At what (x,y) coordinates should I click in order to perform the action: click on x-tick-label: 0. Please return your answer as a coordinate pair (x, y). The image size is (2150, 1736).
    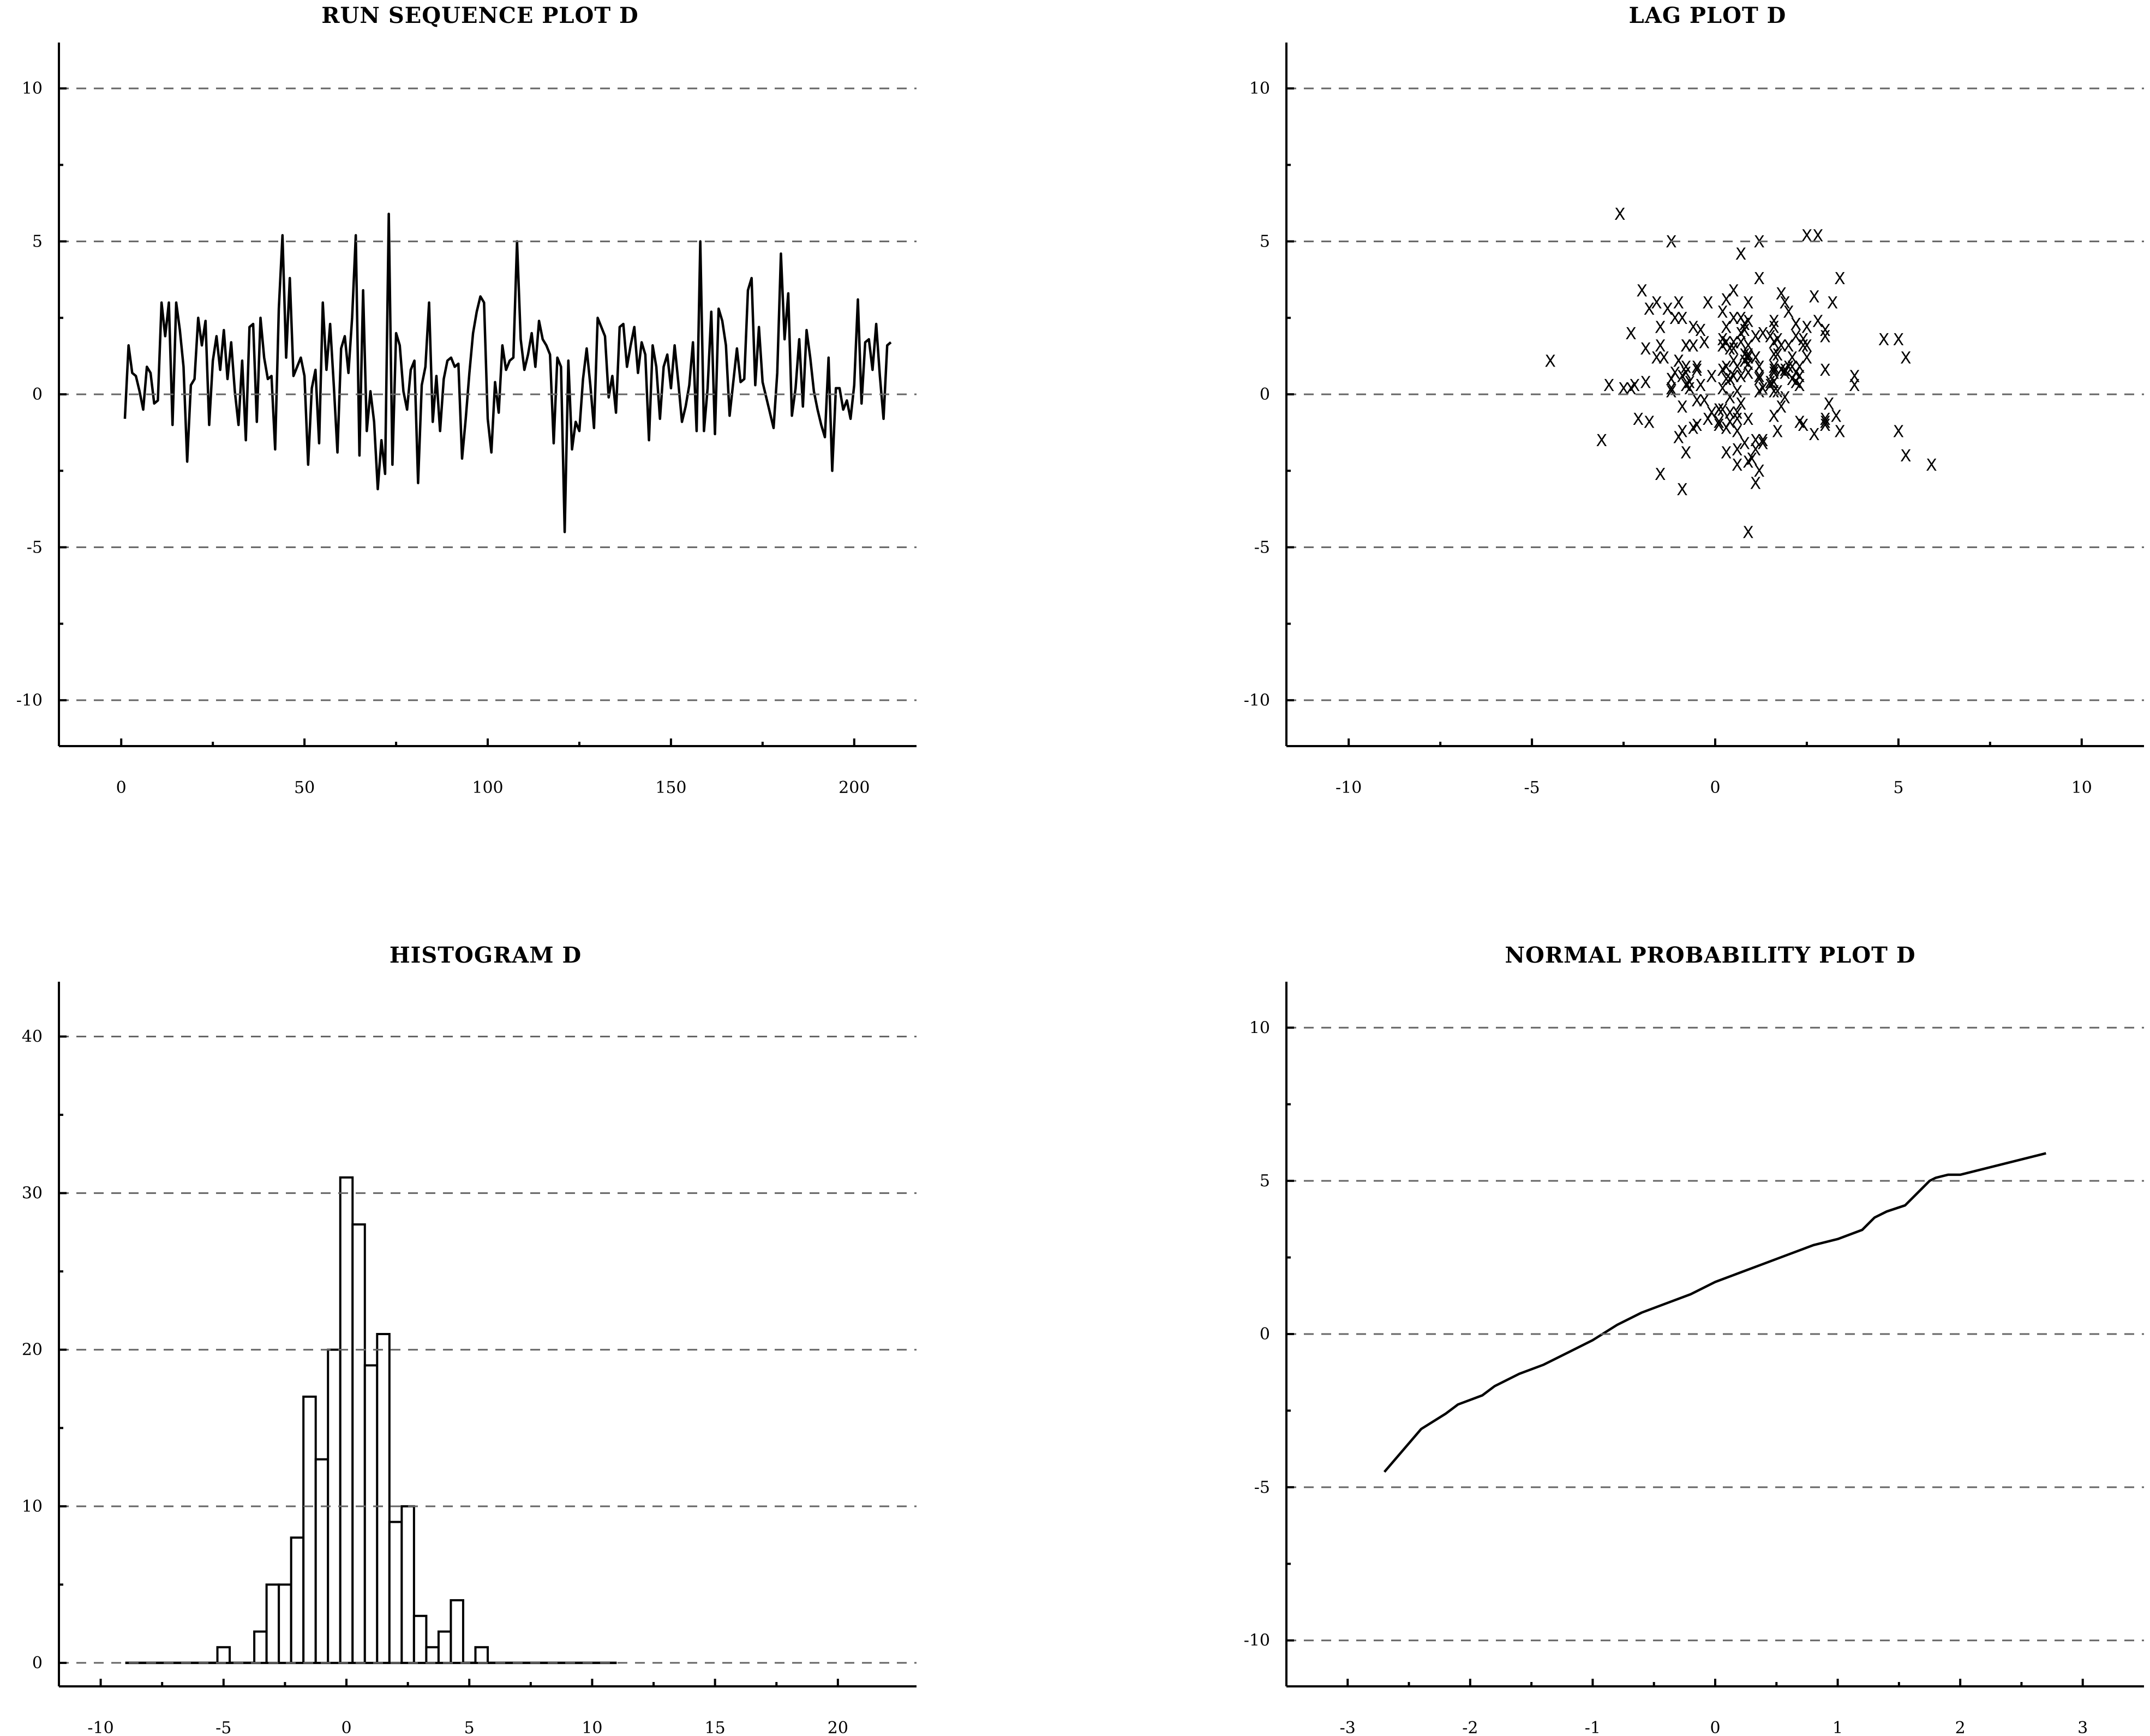
    Looking at the image, I should click on (1715, 787).